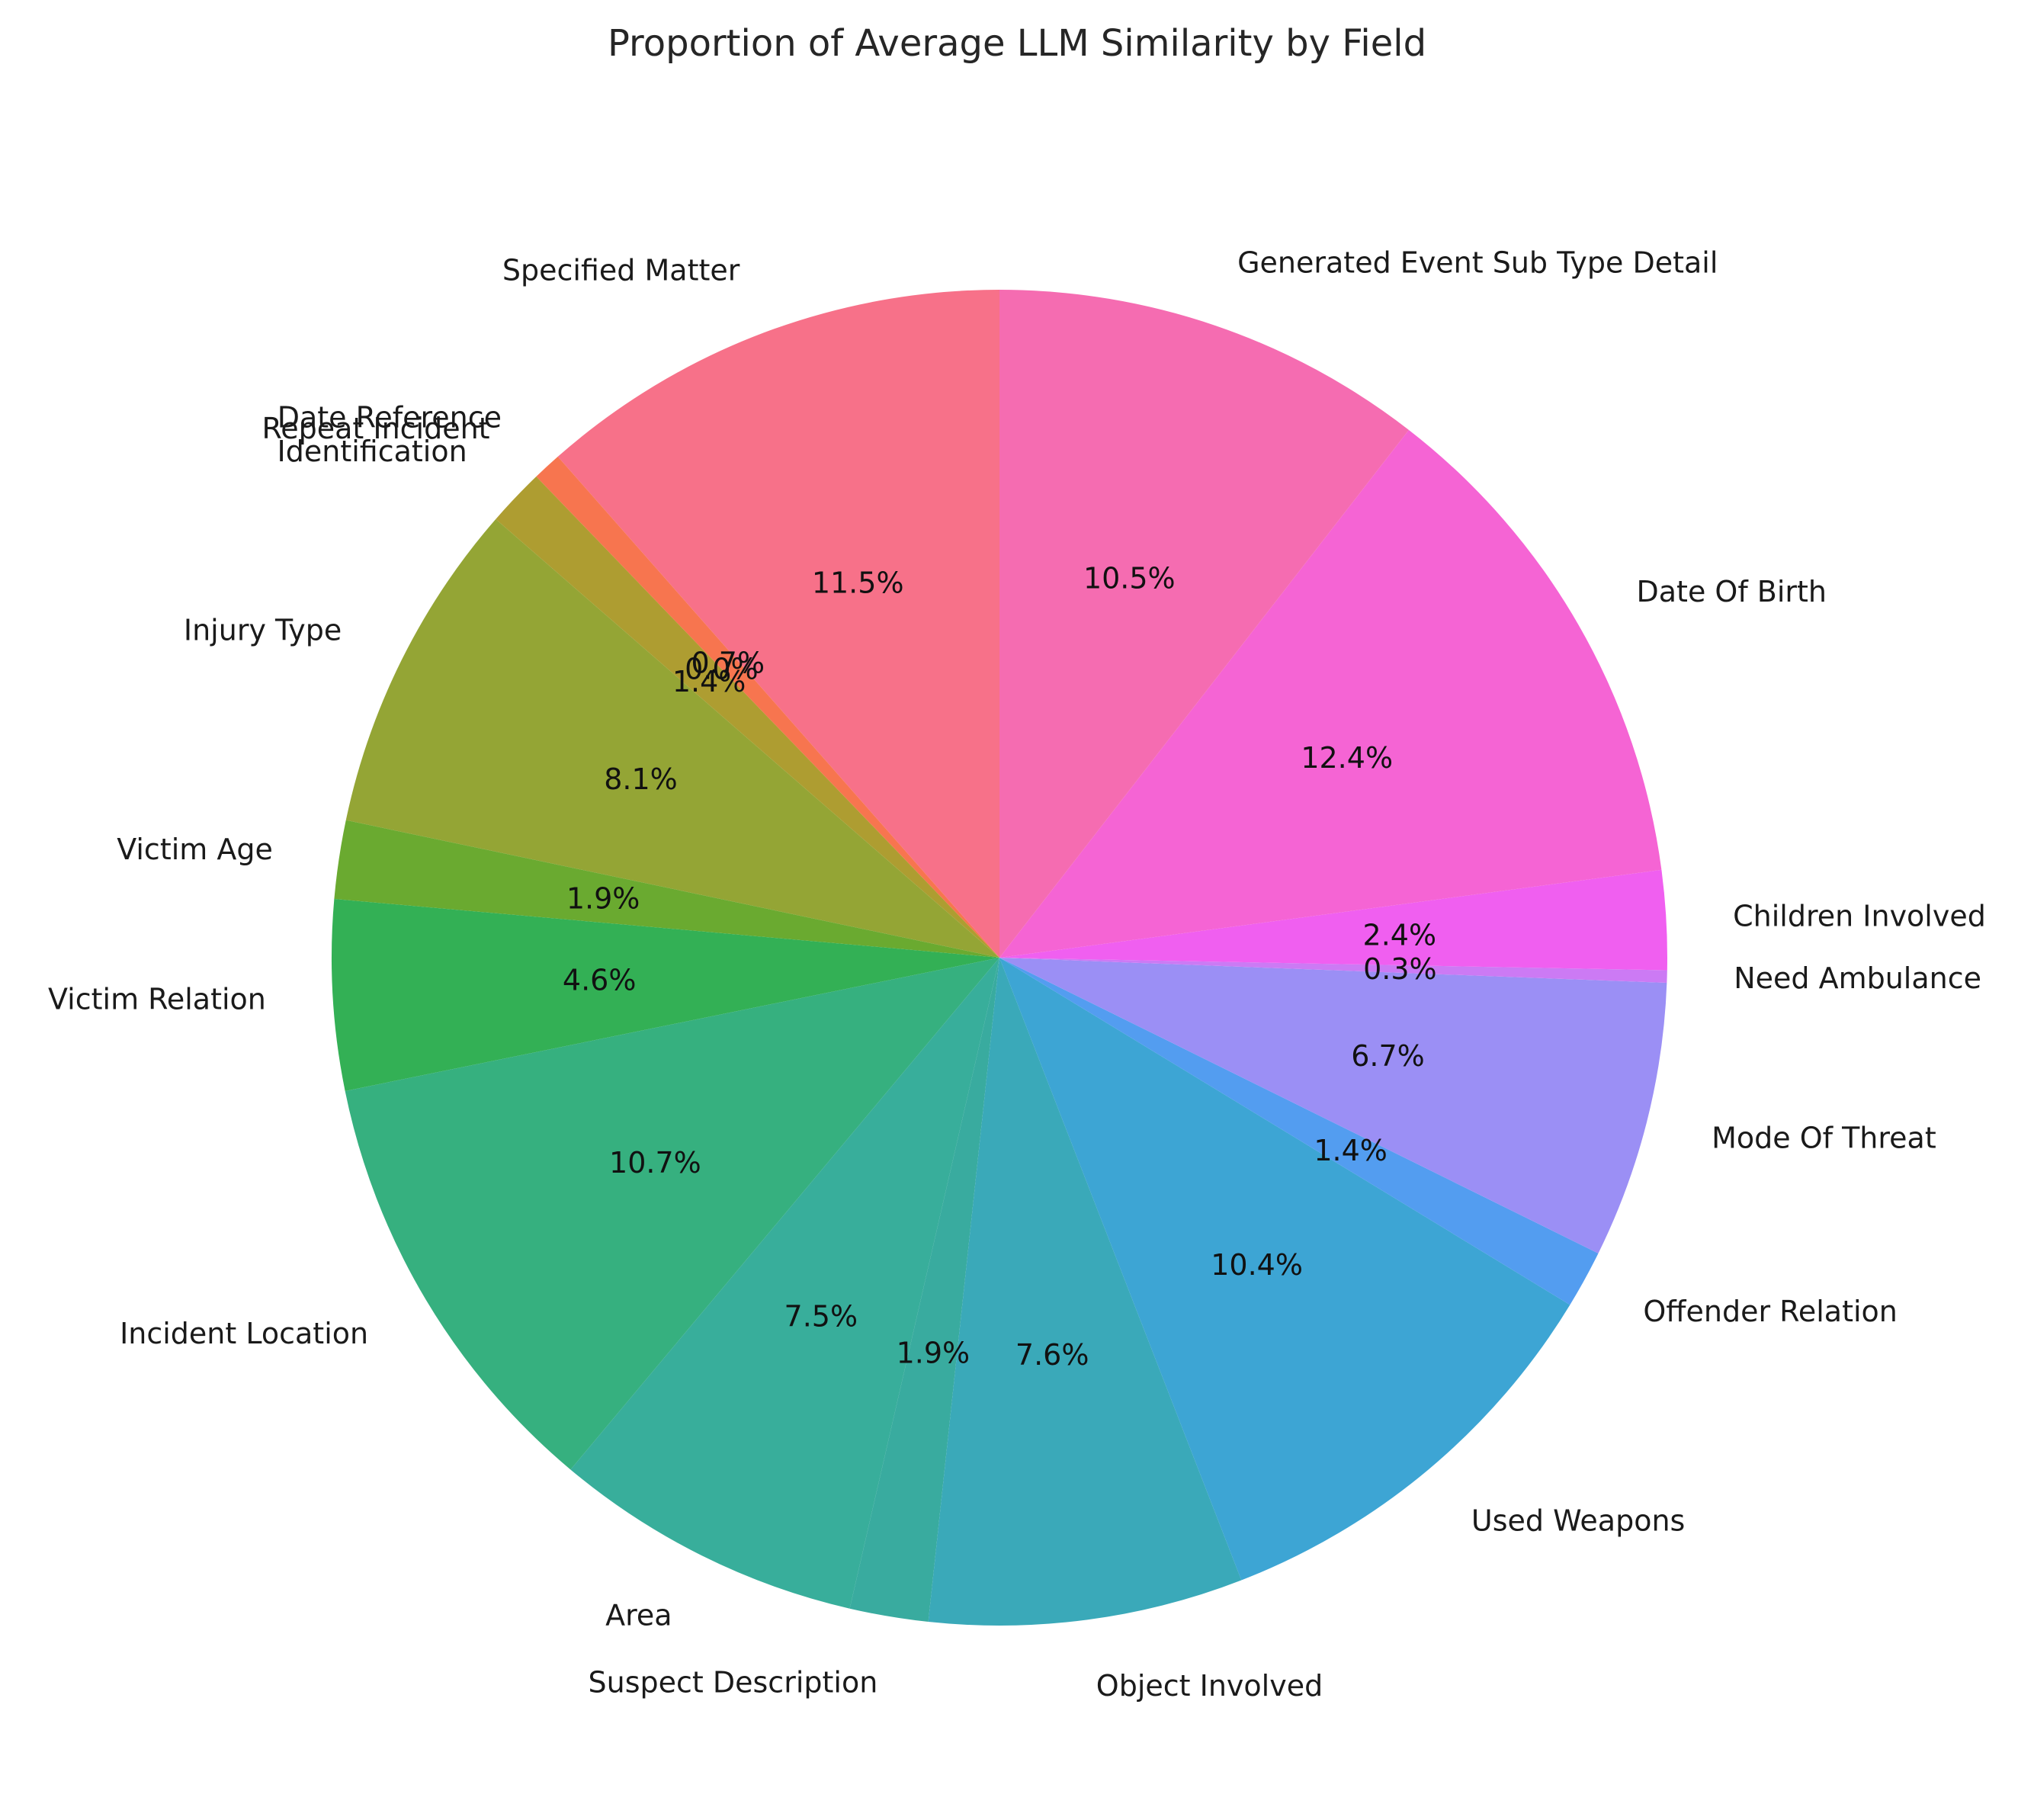 The image size is (2034, 1820). Describe the element at coordinates (244, 1333) in the screenshot. I see `slice-label-incident-location: Incident Location` at that location.